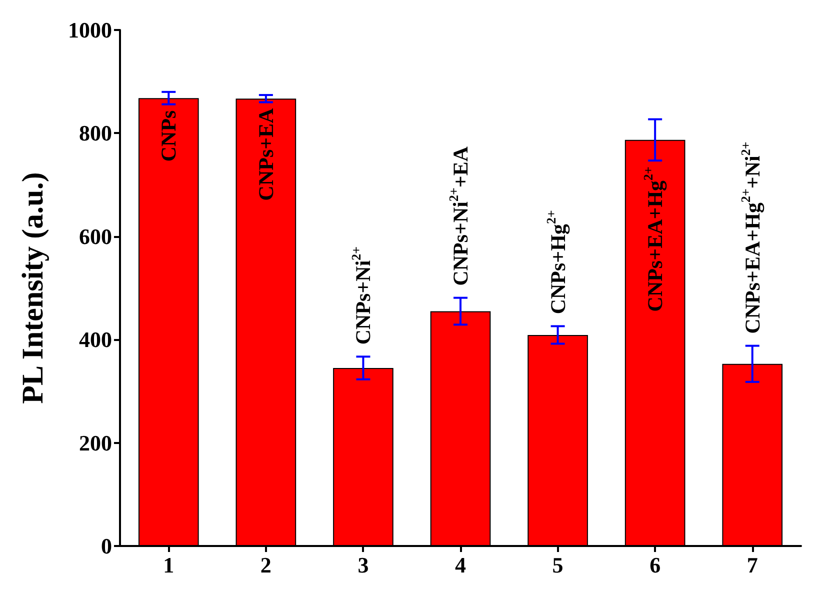 This screenshot has width=815, height=592. What do you see at coordinates (106, 546) in the screenshot?
I see `y-tick-label: 0` at bounding box center [106, 546].